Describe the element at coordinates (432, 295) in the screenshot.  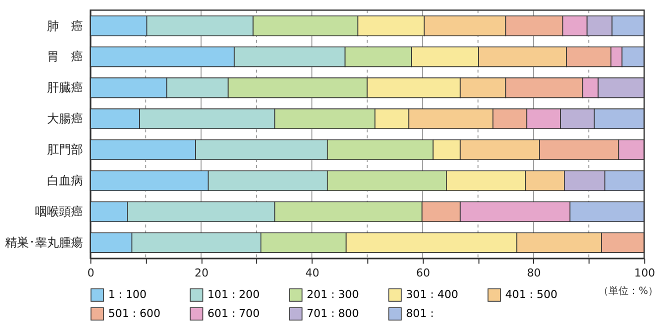
I see `legend-label: 301 : 400` at that location.